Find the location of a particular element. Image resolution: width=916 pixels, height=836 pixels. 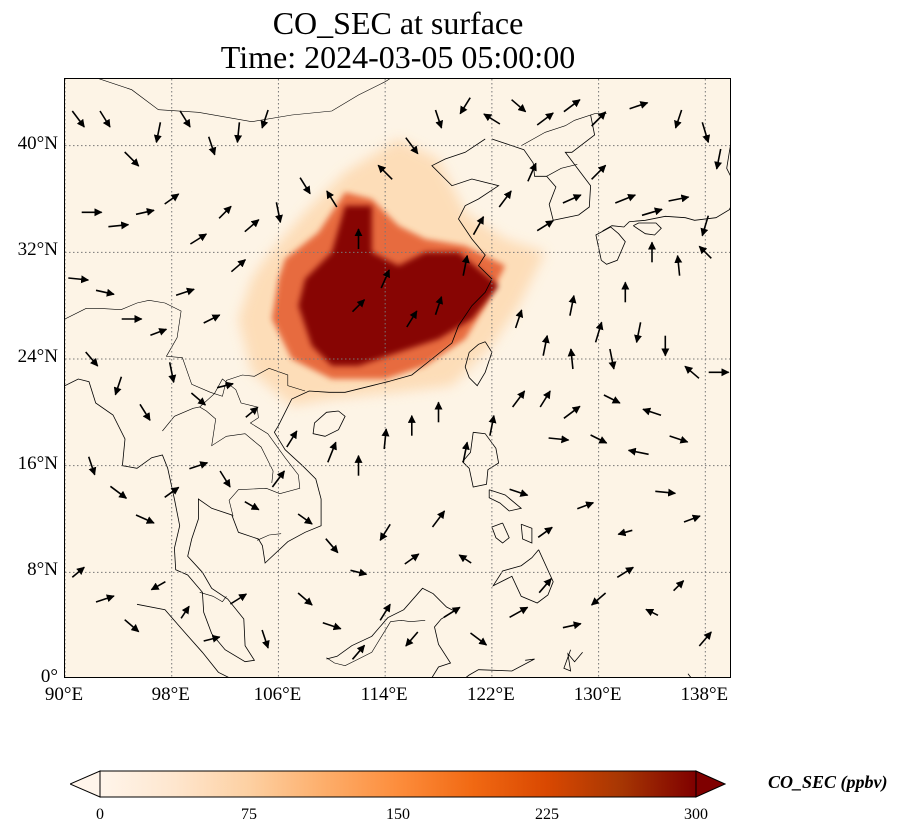

colorbar-tick-label: 0 is located at coordinates (100, 814).